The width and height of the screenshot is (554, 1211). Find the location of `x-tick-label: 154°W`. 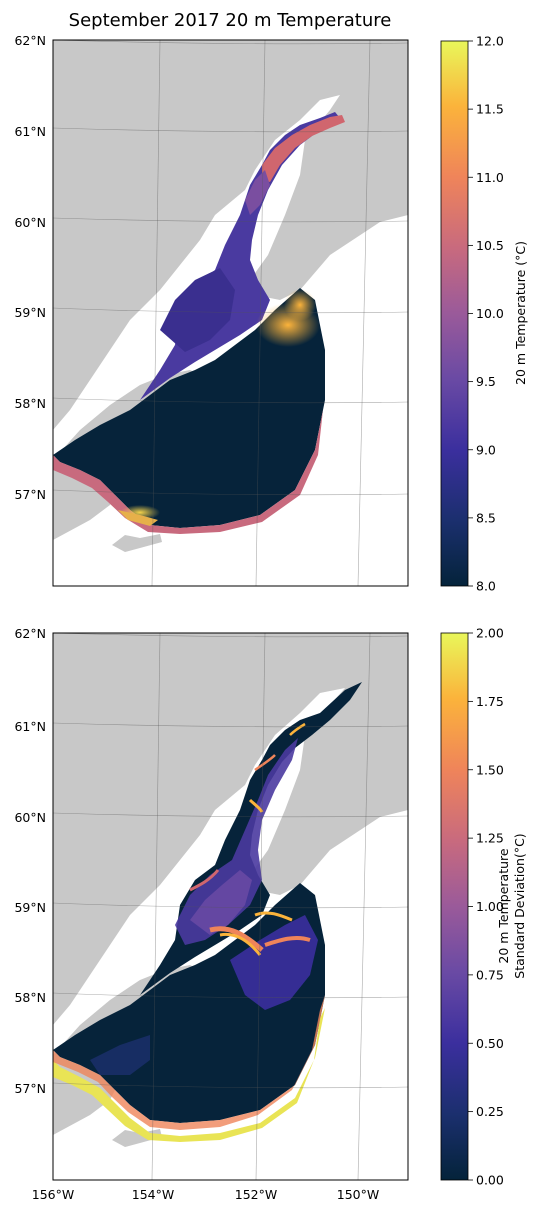

x-tick-label: 154°W is located at coordinates (153, 1194).